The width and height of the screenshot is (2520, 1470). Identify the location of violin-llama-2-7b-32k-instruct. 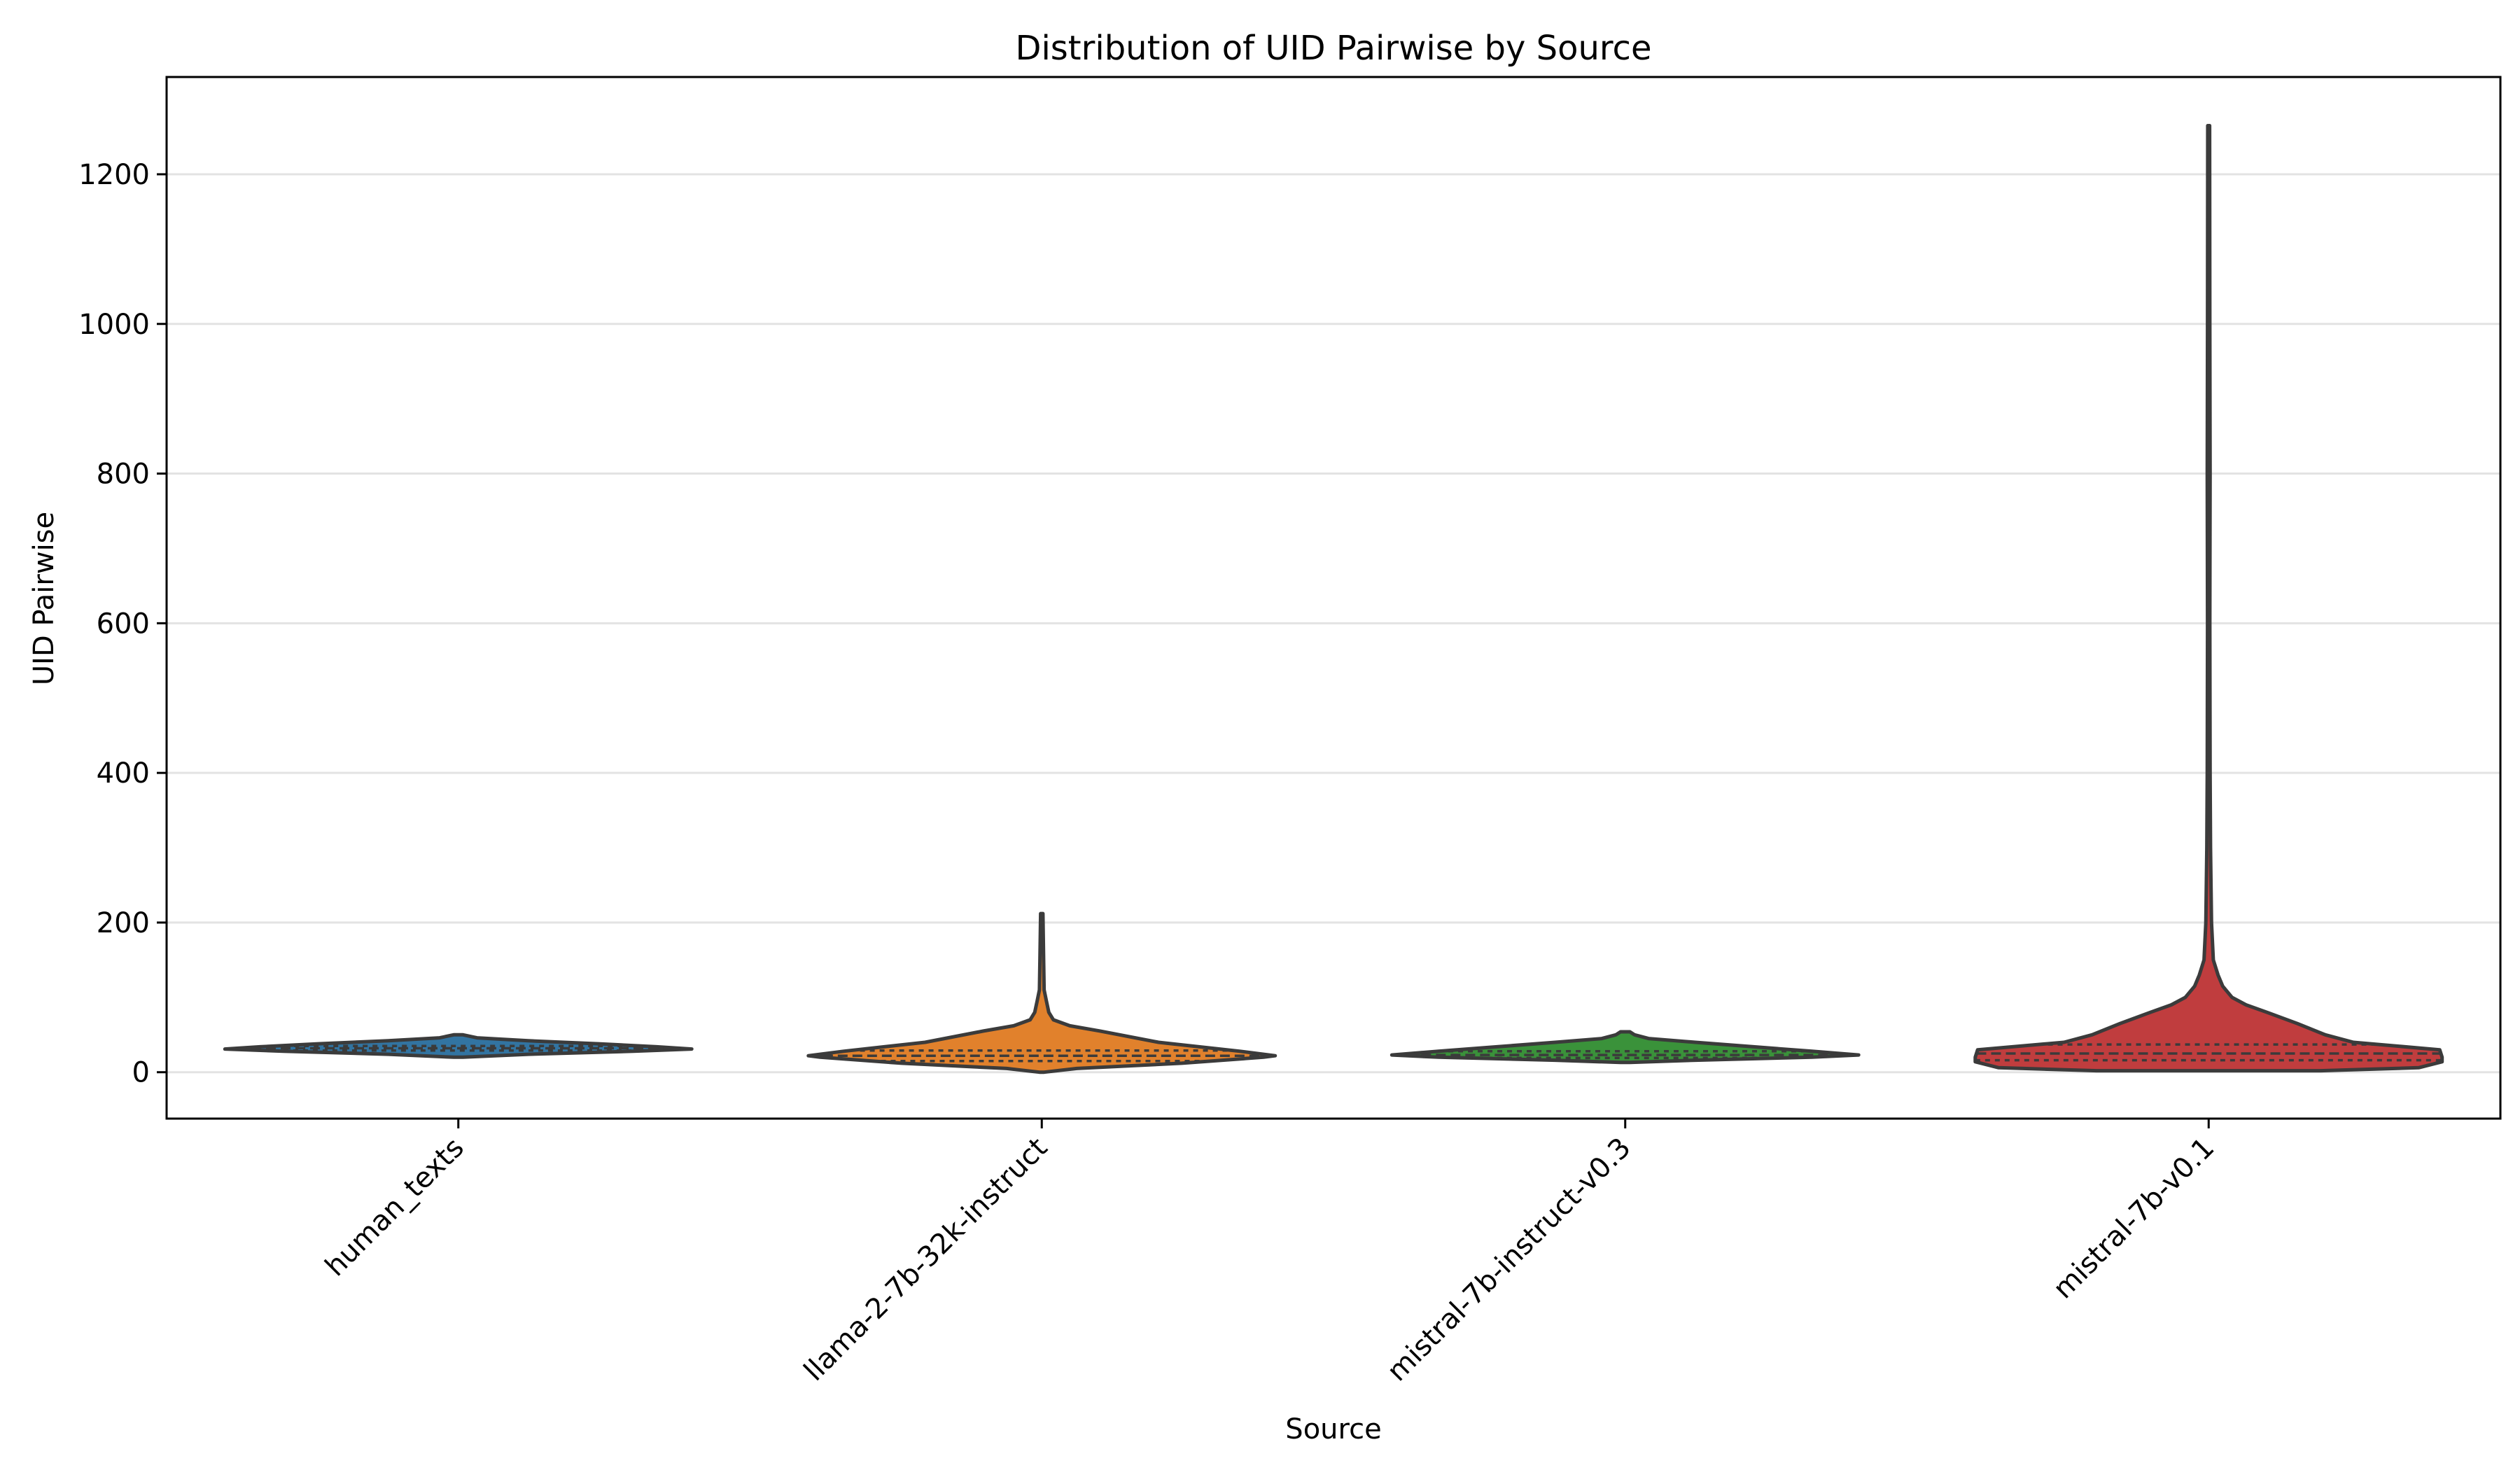
(1042, 992).